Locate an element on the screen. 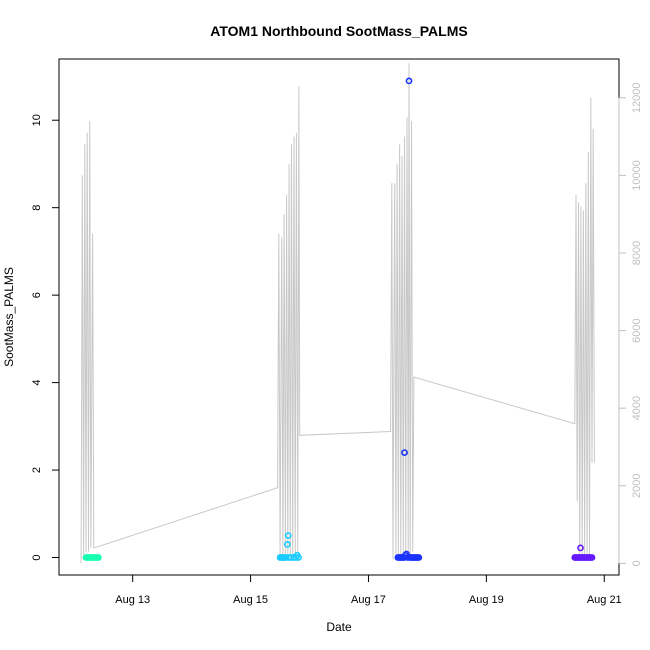  y-axis-label: SootMass_PALMS is located at coordinates (9, 317).